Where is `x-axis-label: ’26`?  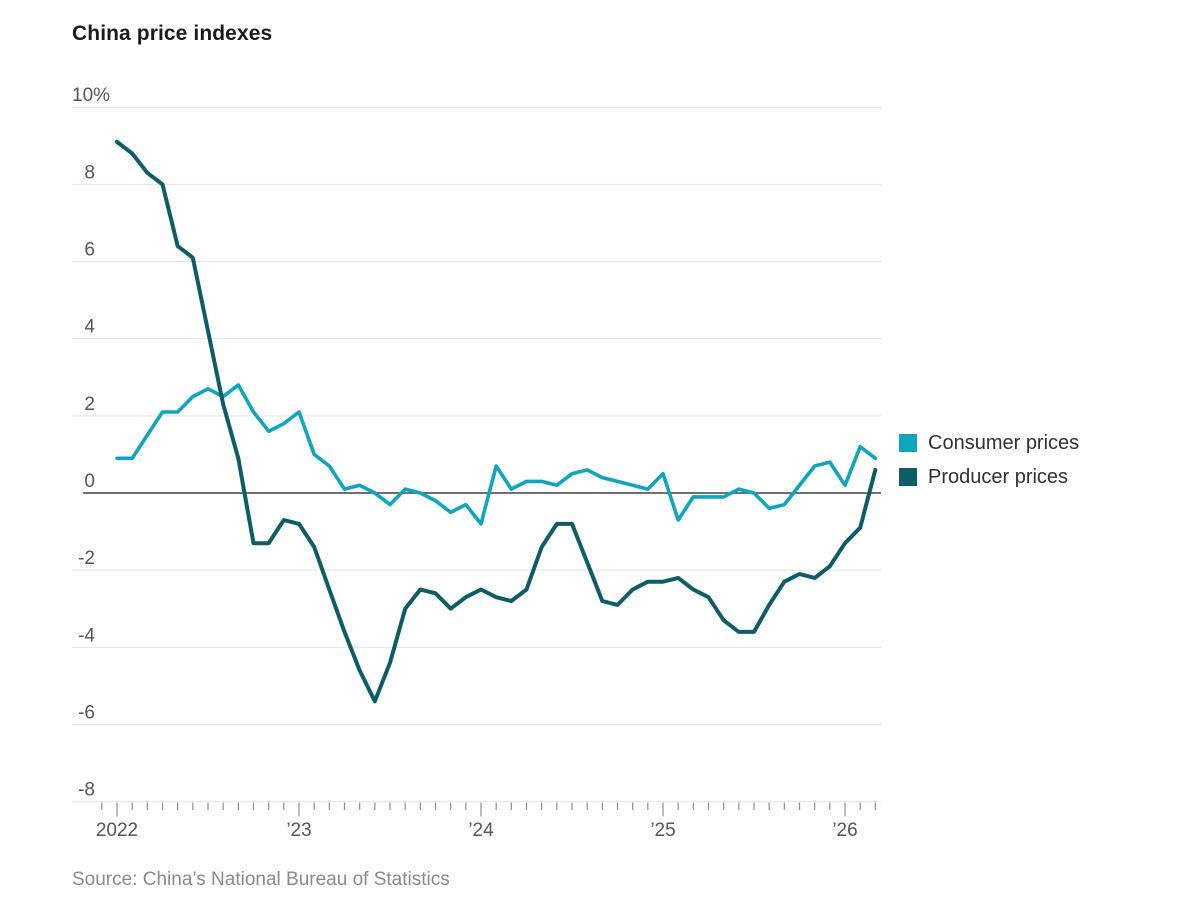
x-axis-label: ’26 is located at coordinates (844, 830).